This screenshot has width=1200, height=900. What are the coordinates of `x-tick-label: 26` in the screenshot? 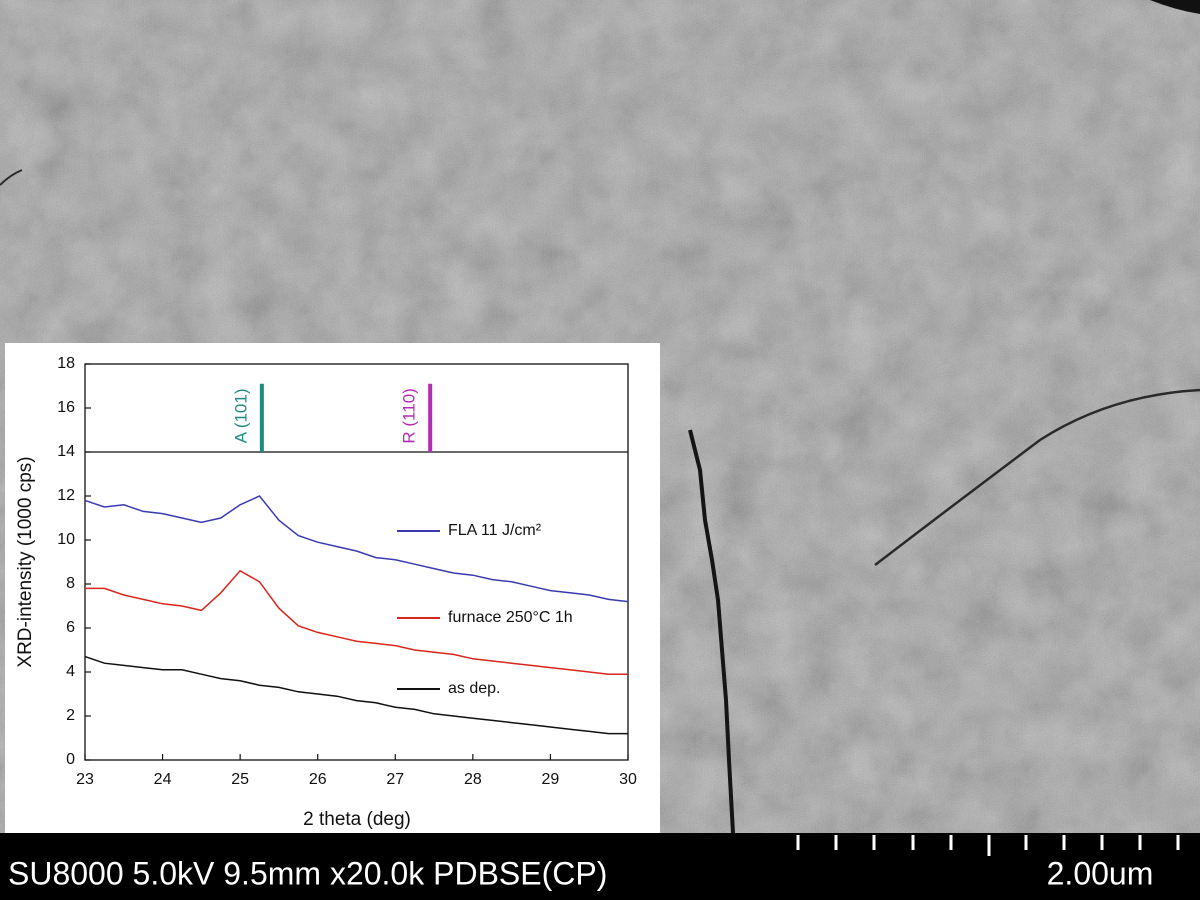 It's located at (318, 779).